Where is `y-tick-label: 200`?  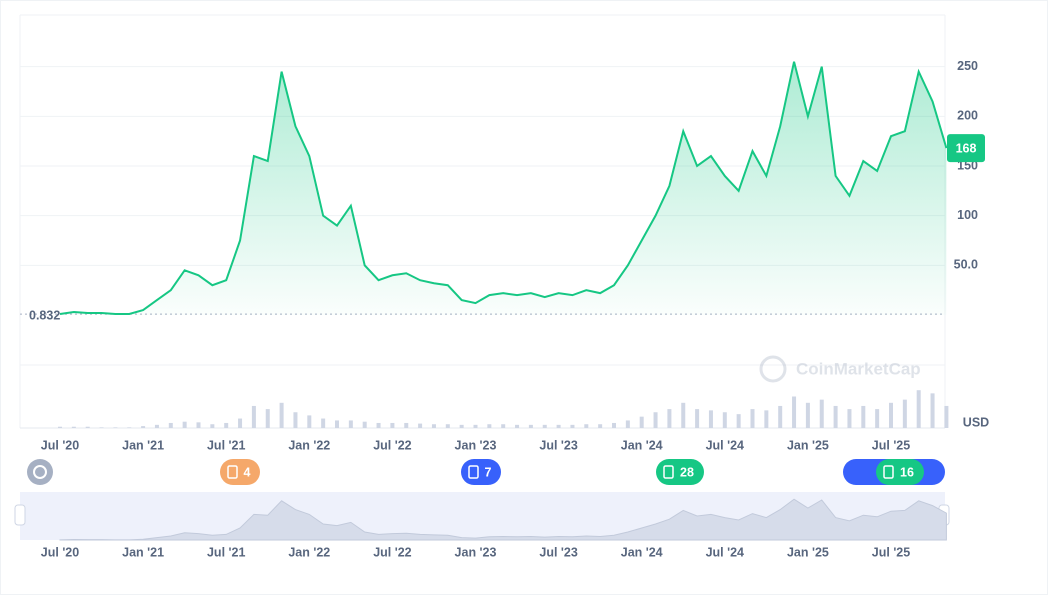 y-tick-label: 200 is located at coordinates (967, 116).